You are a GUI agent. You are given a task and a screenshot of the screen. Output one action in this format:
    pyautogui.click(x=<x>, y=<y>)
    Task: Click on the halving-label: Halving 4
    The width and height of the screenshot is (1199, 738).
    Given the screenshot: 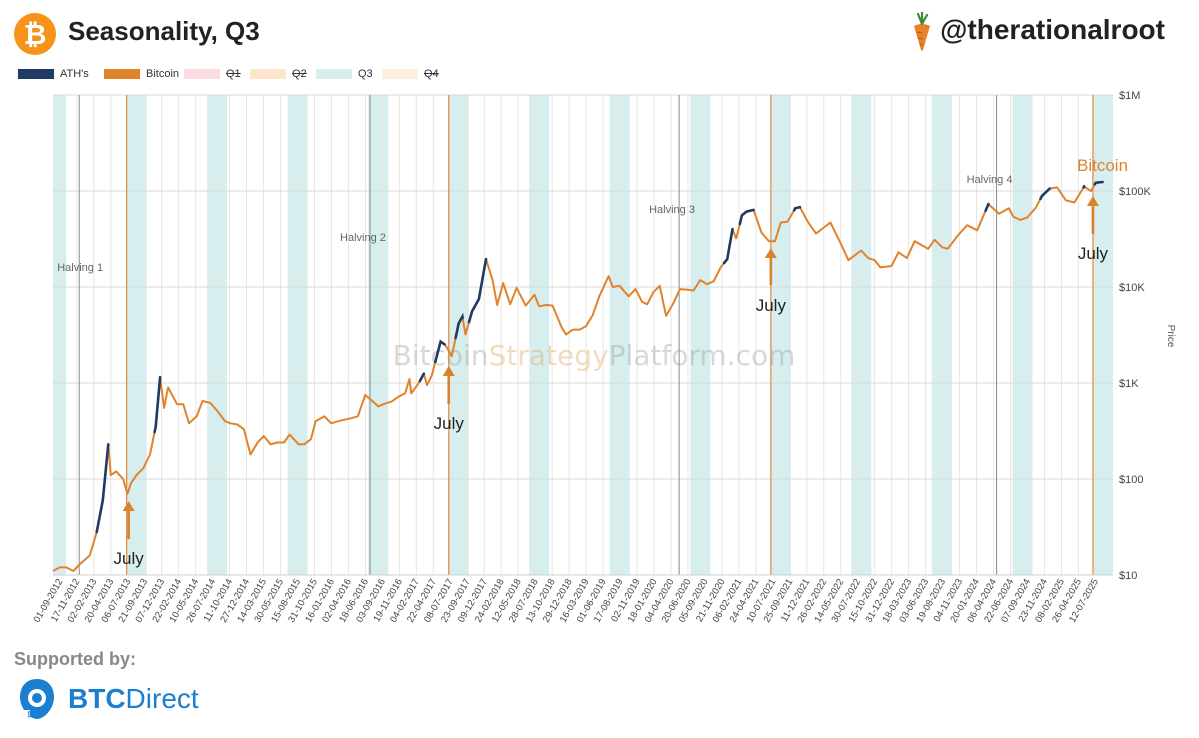 What is the action you would take?
    pyautogui.click(x=990, y=180)
    